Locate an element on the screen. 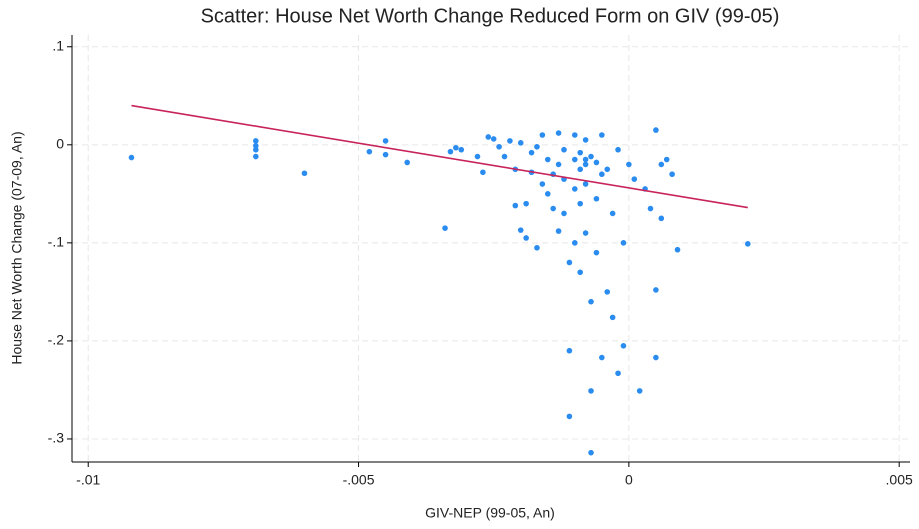 The image size is (919, 529). y-tick-label: 0 is located at coordinates (60, 144).